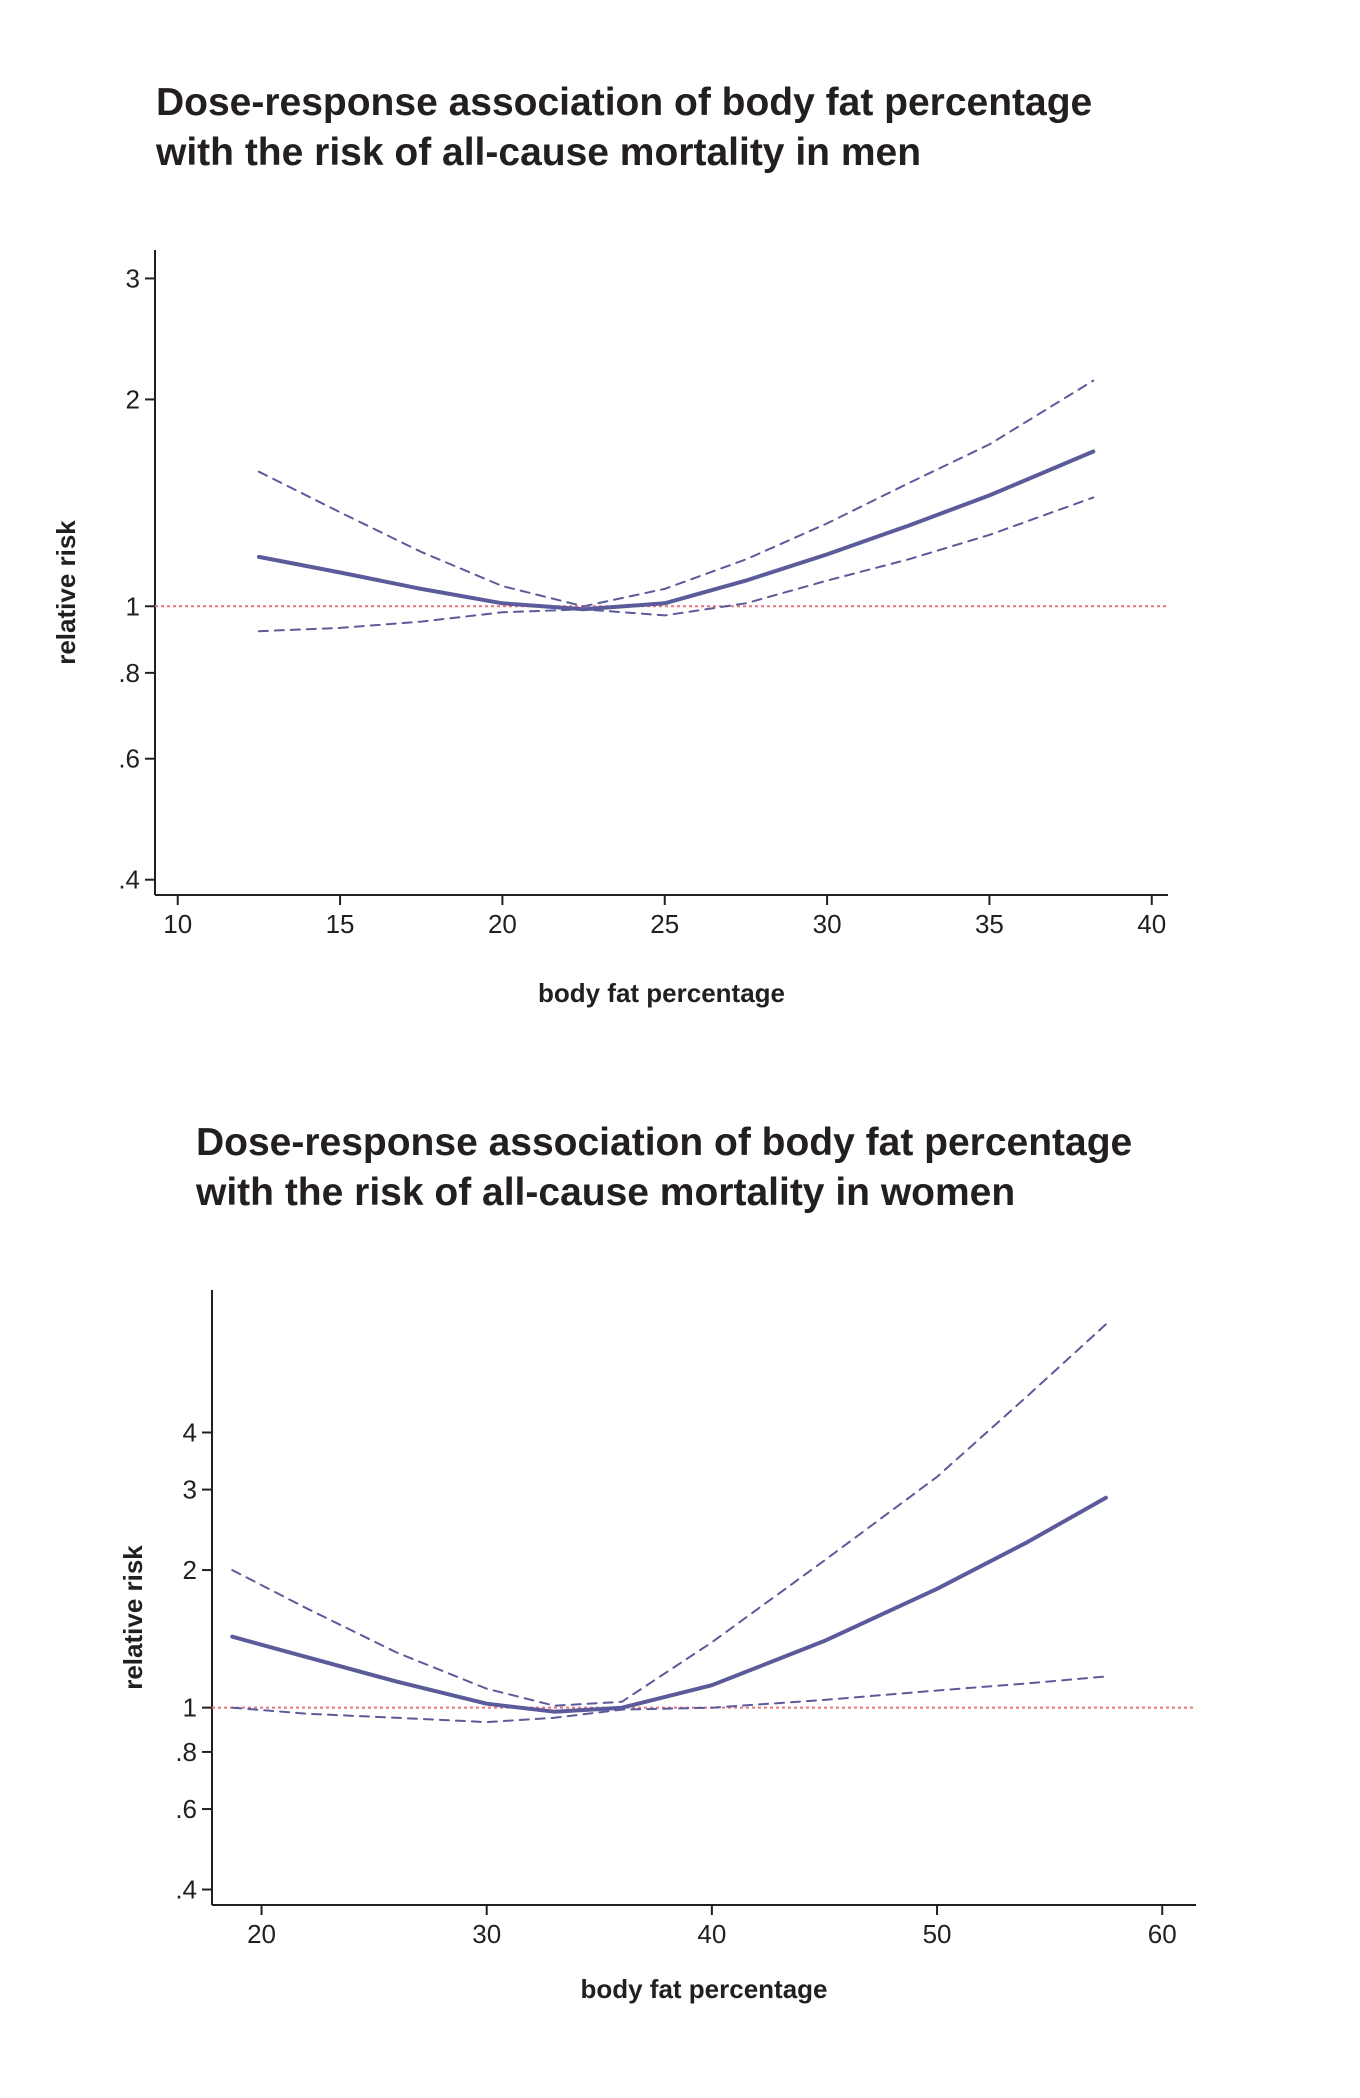 Image resolution: width=1360 pixels, height=2098 pixels. What do you see at coordinates (340, 924) in the screenshot?
I see `x-tick-label-men-1: 15` at bounding box center [340, 924].